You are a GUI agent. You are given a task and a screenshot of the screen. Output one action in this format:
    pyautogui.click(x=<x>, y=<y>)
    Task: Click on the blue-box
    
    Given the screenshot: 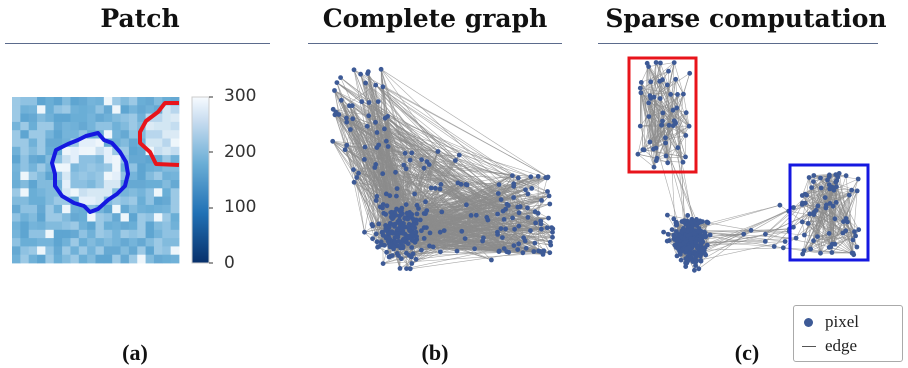 What is the action you would take?
    pyautogui.click(x=829, y=212)
    